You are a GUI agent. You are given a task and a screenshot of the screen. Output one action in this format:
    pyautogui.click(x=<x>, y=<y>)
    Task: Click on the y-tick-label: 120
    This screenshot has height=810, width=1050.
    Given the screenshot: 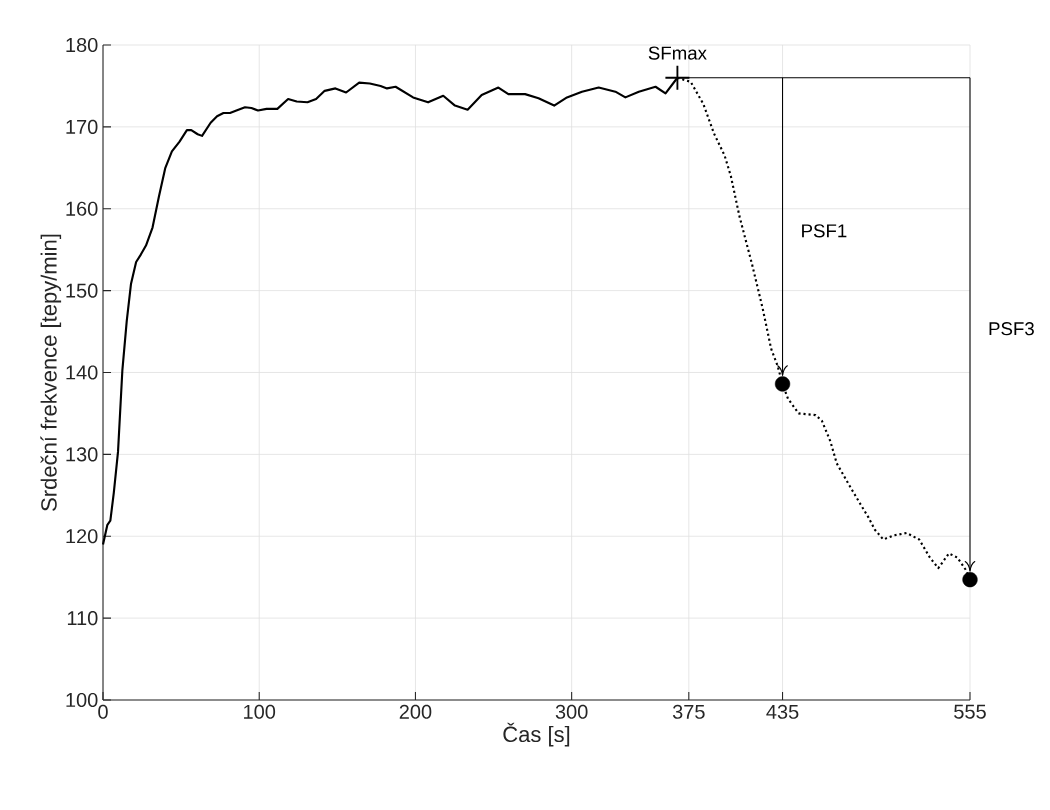 What is the action you would take?
    pyautogui.click(x=82, y=536)
    